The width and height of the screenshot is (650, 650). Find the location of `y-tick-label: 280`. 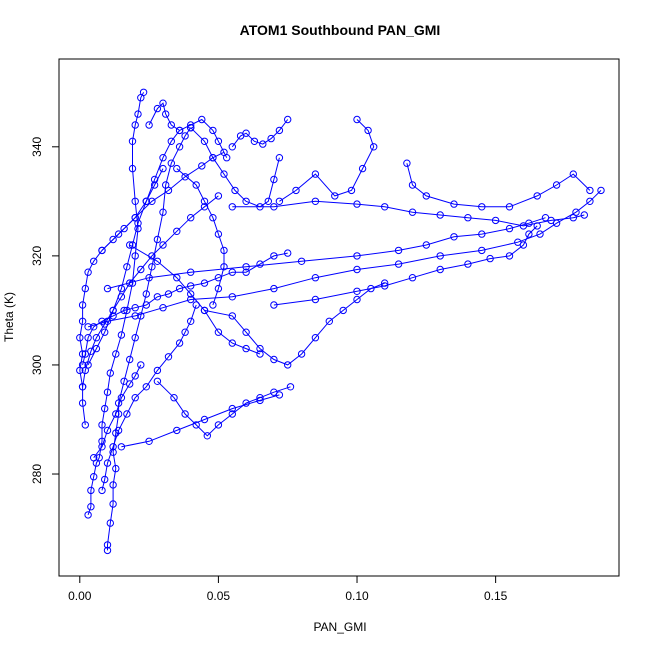

y-tick-label: 280 is located at coordinates (37, 474).